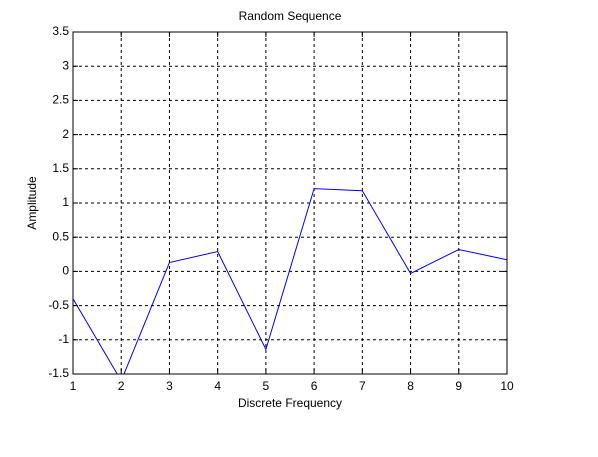 The width and height of the screenshot is (598, 457). I want to click on y-tick-label: -0.5, so click(58, 305).